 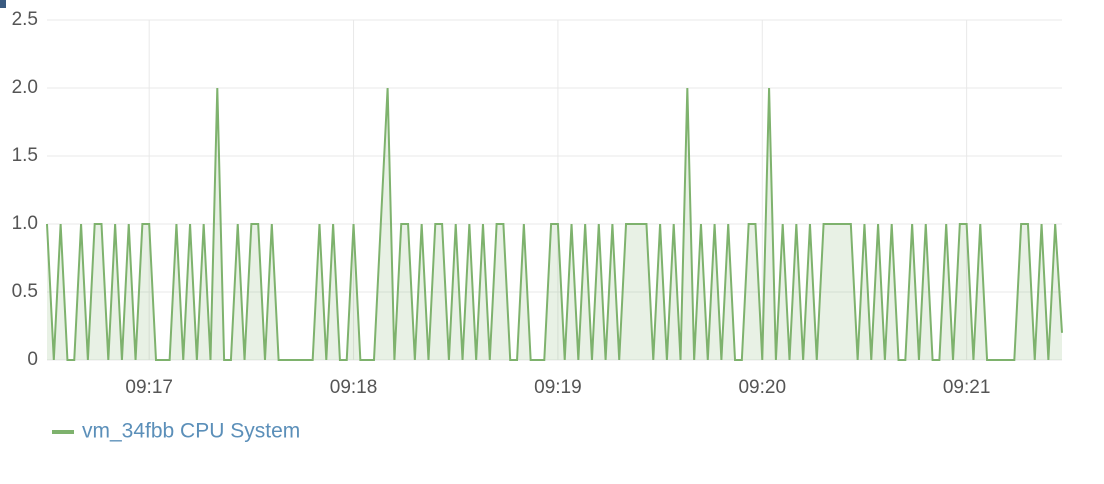 I want to click on legend-label: vm_34fbb CPU System, so click(x=191, y=431).